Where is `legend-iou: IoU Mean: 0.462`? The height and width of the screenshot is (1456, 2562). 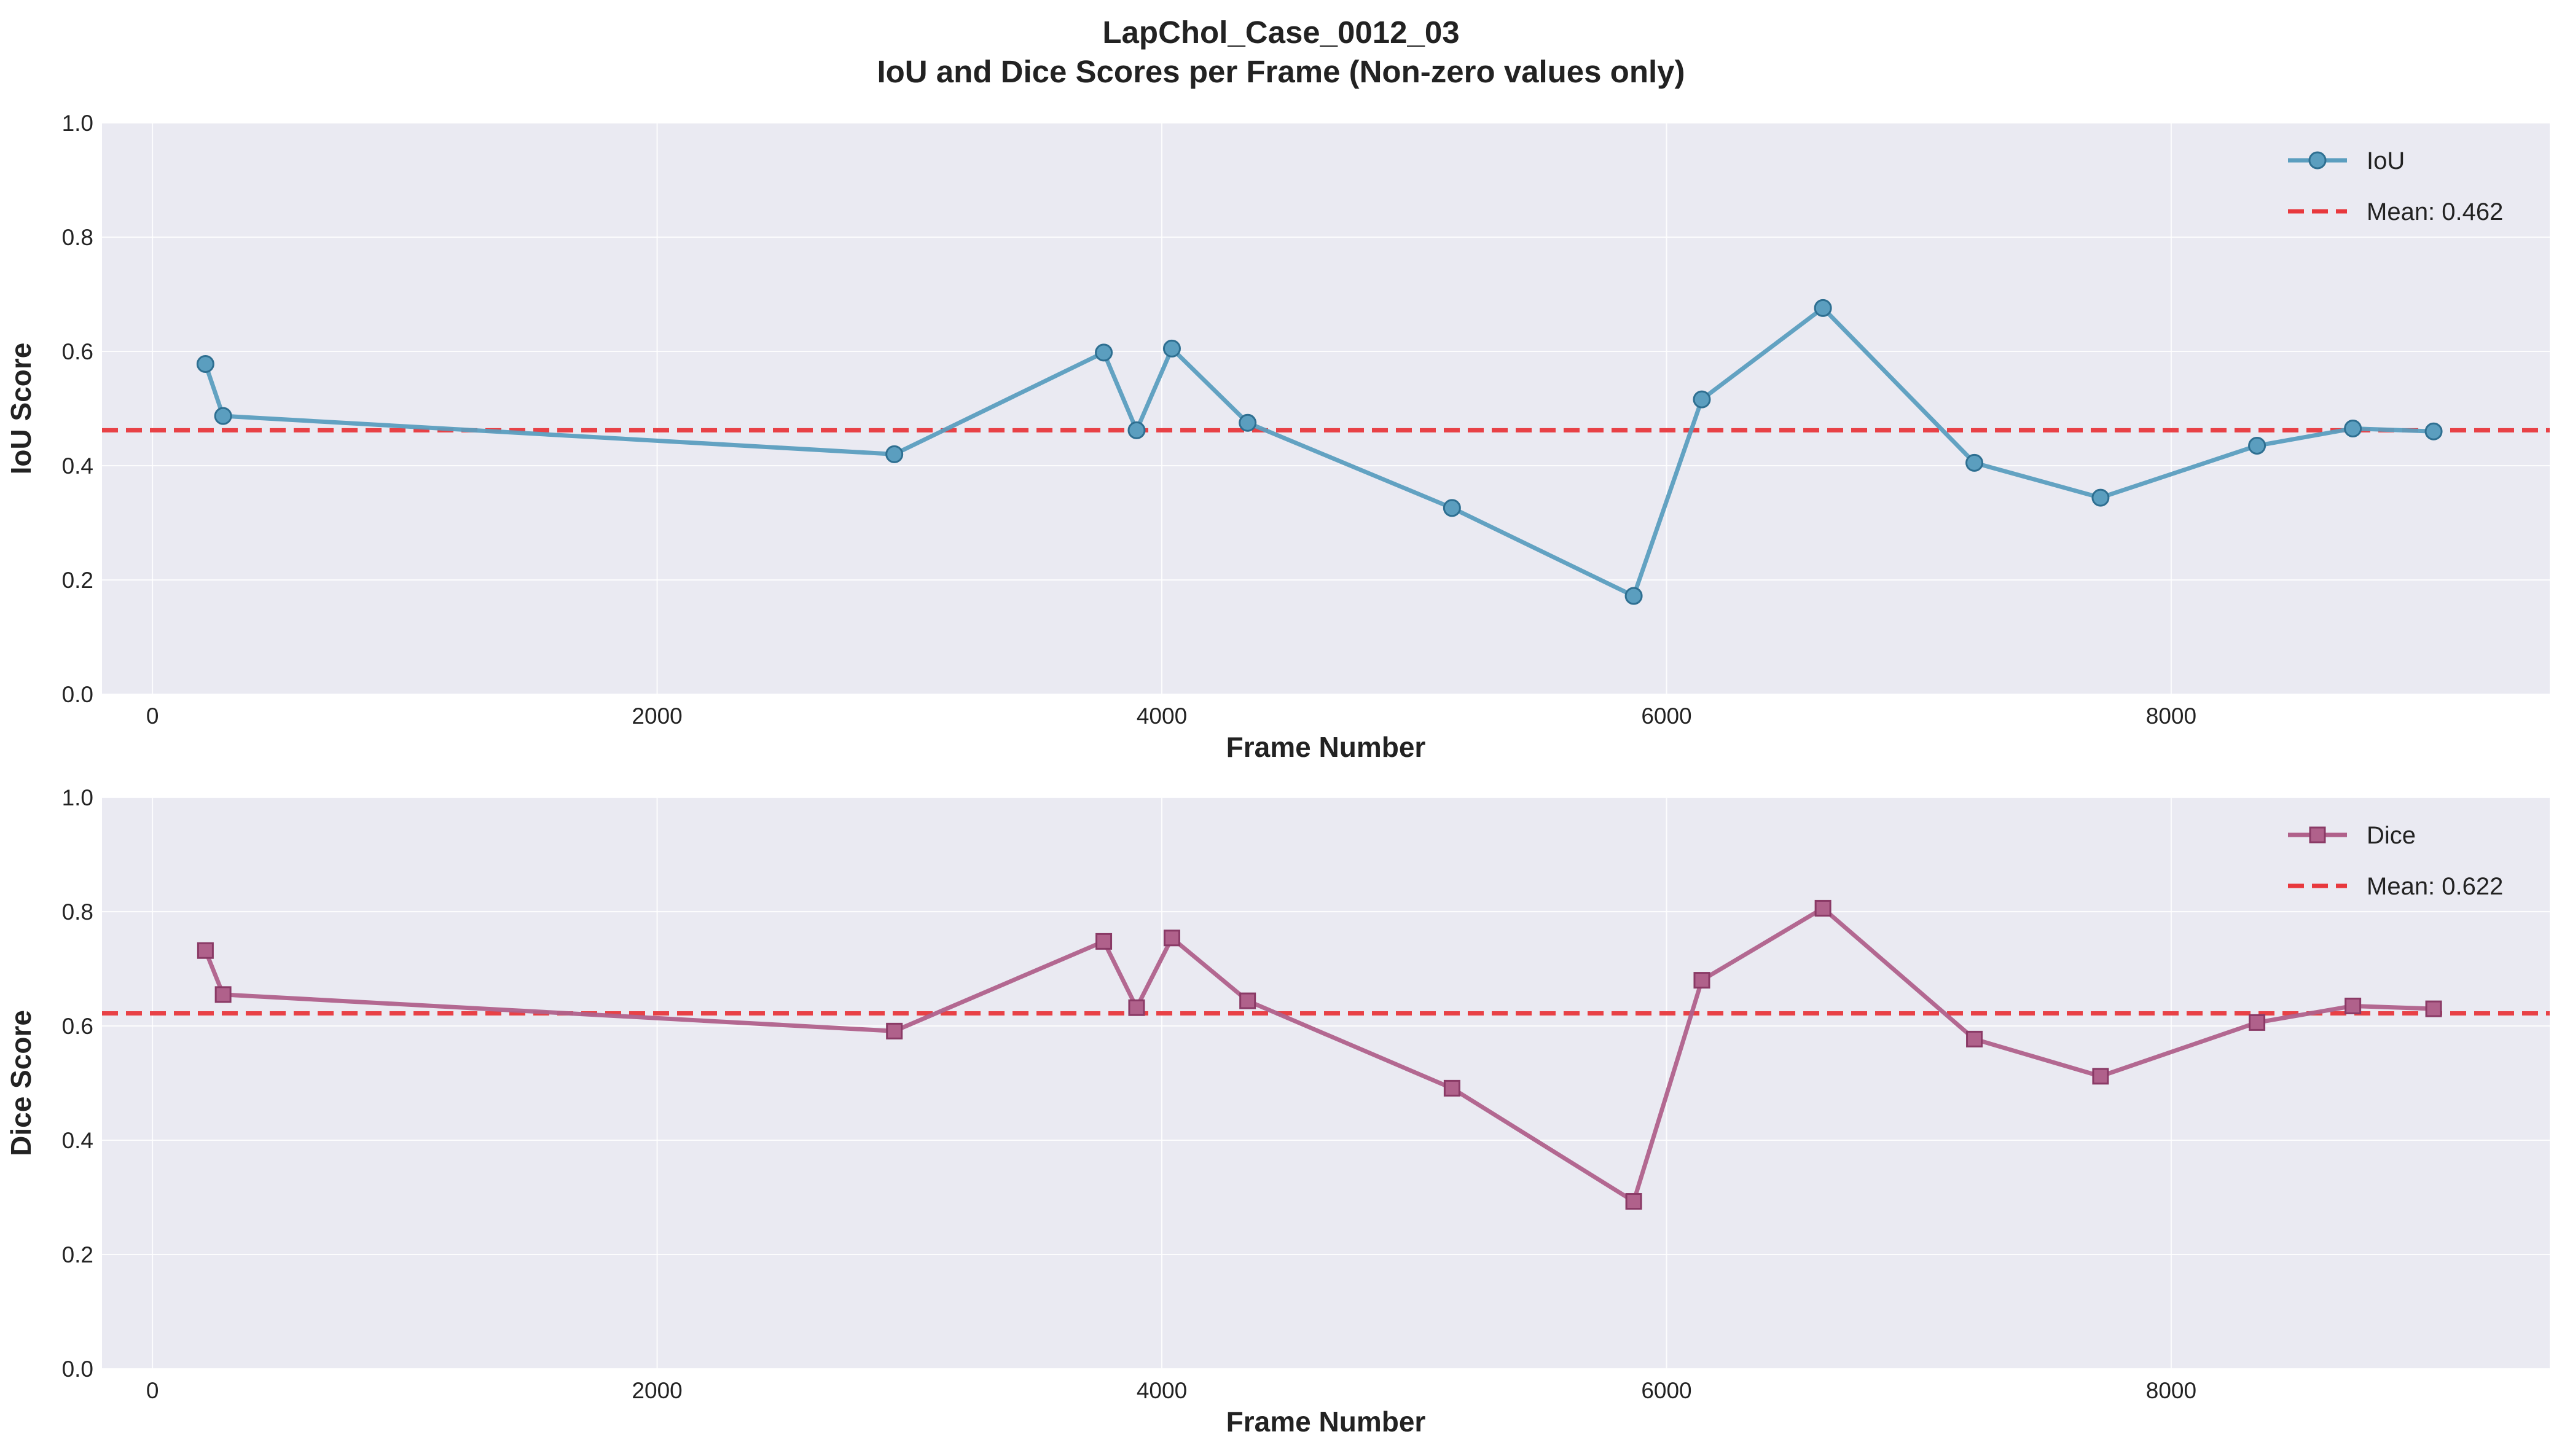 legend-iou: IoU Mean: 0.462 is located at coordinates (2395, 186).